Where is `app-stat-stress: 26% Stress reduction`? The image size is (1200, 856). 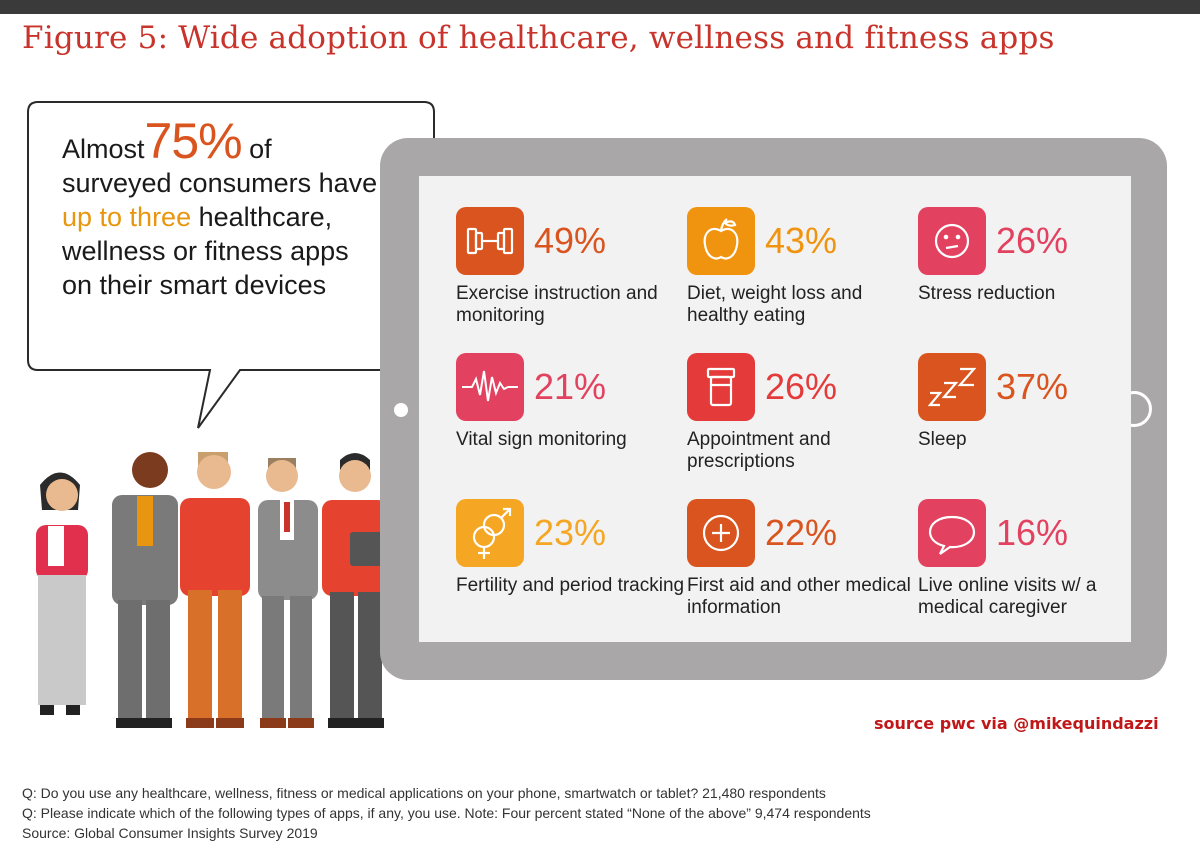
app-stat-stress: 26% Stress reduction is located at coordinates (1028, 272).